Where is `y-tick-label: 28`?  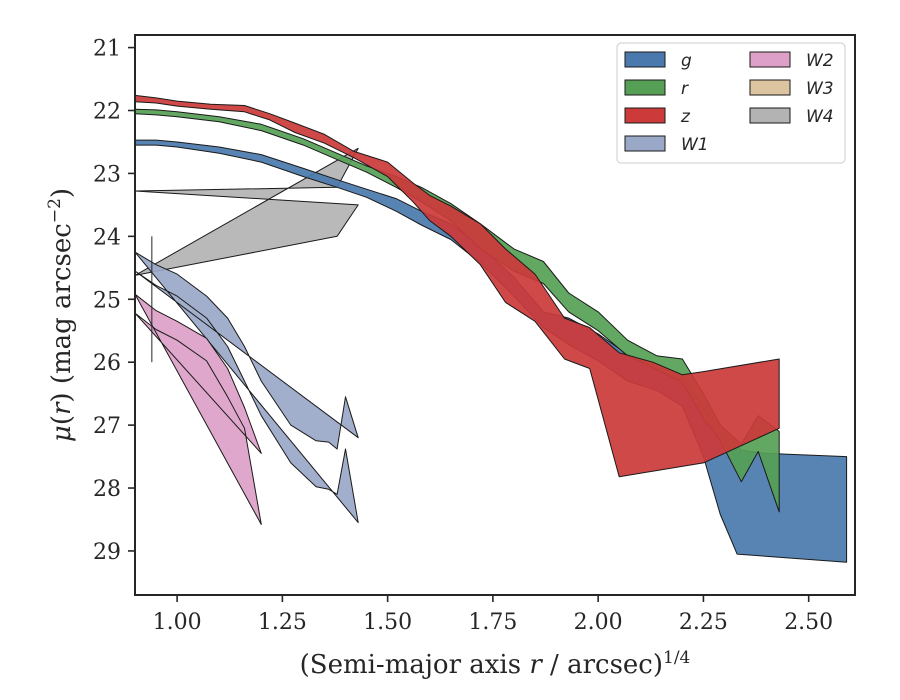 y-tick-label: 28 is located at coordinates (107, 489).